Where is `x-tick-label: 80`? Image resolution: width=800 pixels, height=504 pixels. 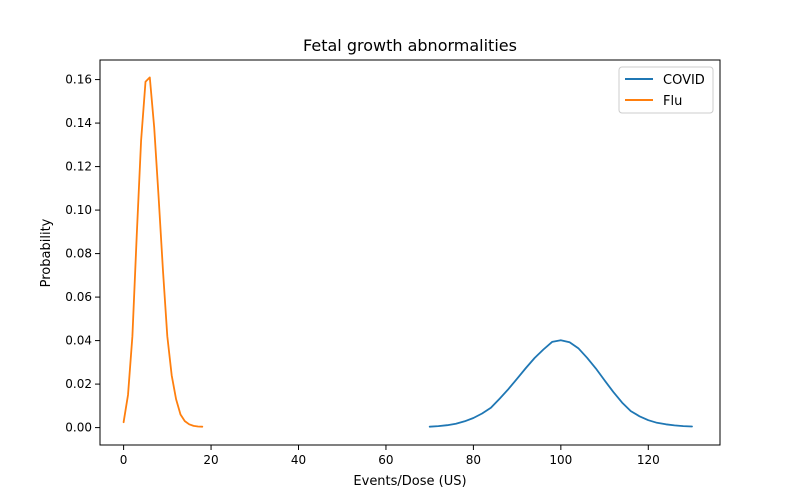
x-tick-label: 80 is located at coordinates (473, 460).